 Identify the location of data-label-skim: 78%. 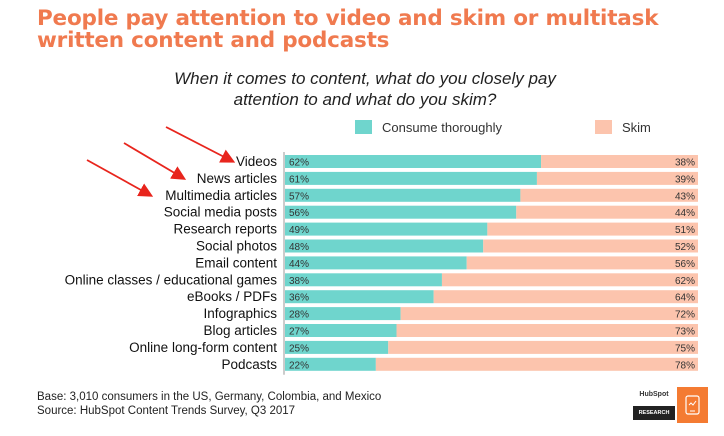
(685, 365).